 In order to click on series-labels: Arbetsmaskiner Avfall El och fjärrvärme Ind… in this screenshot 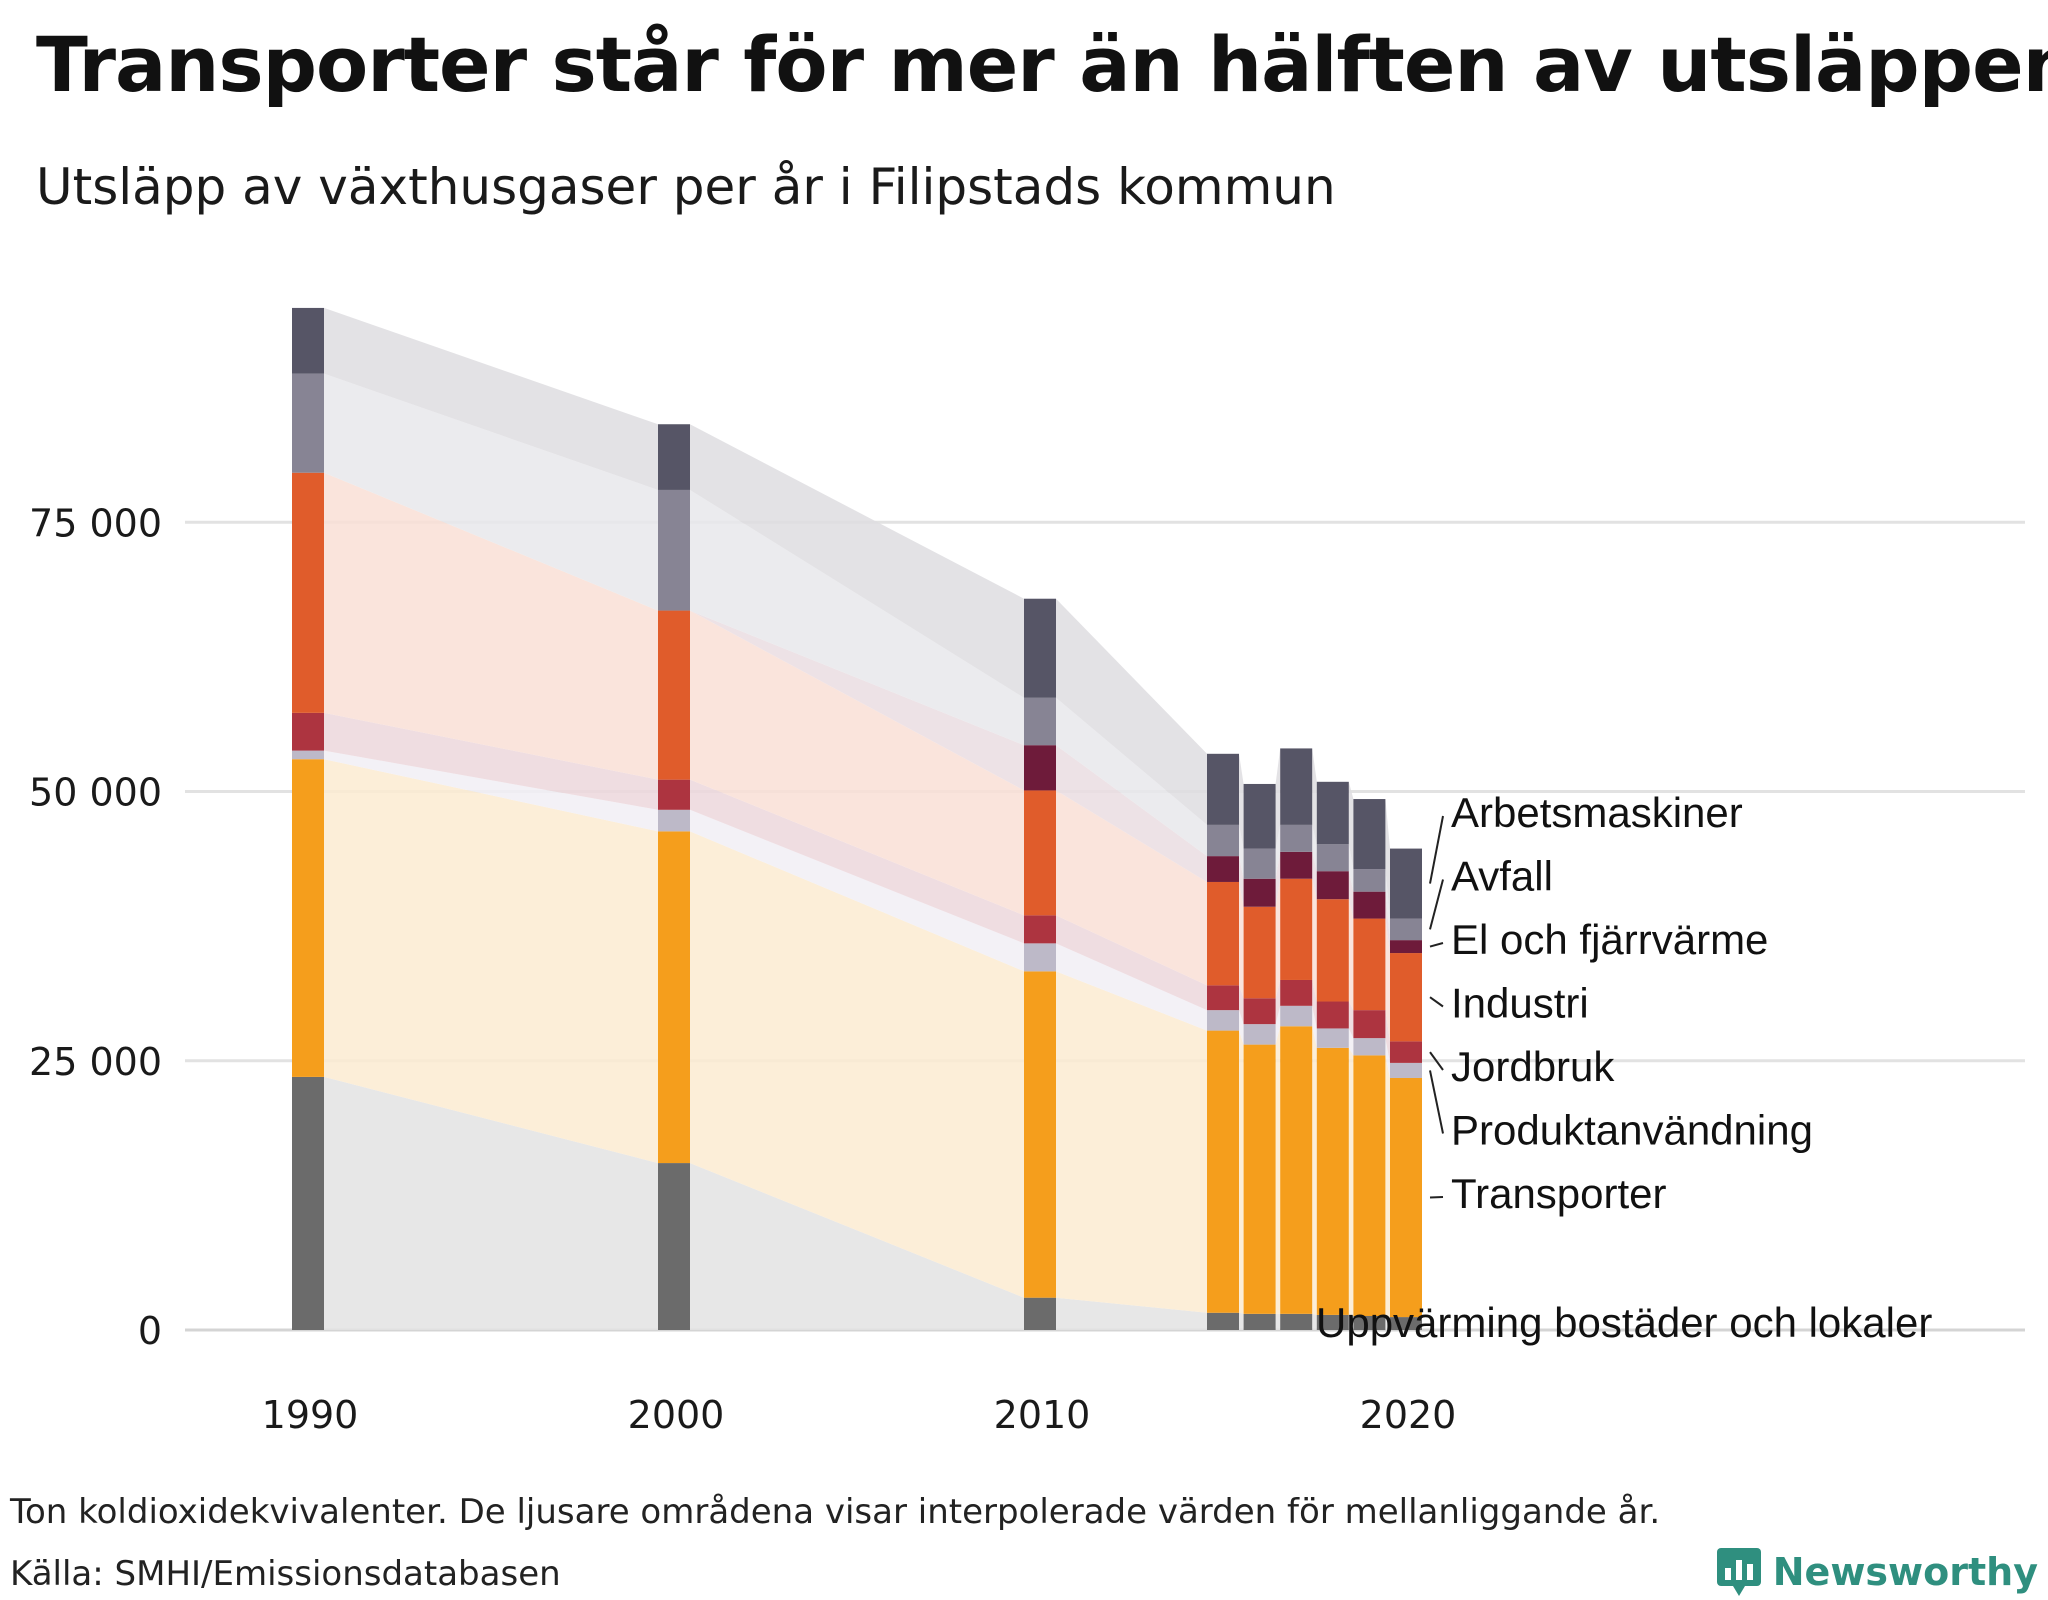, I will do `click(1624, 1067)`.